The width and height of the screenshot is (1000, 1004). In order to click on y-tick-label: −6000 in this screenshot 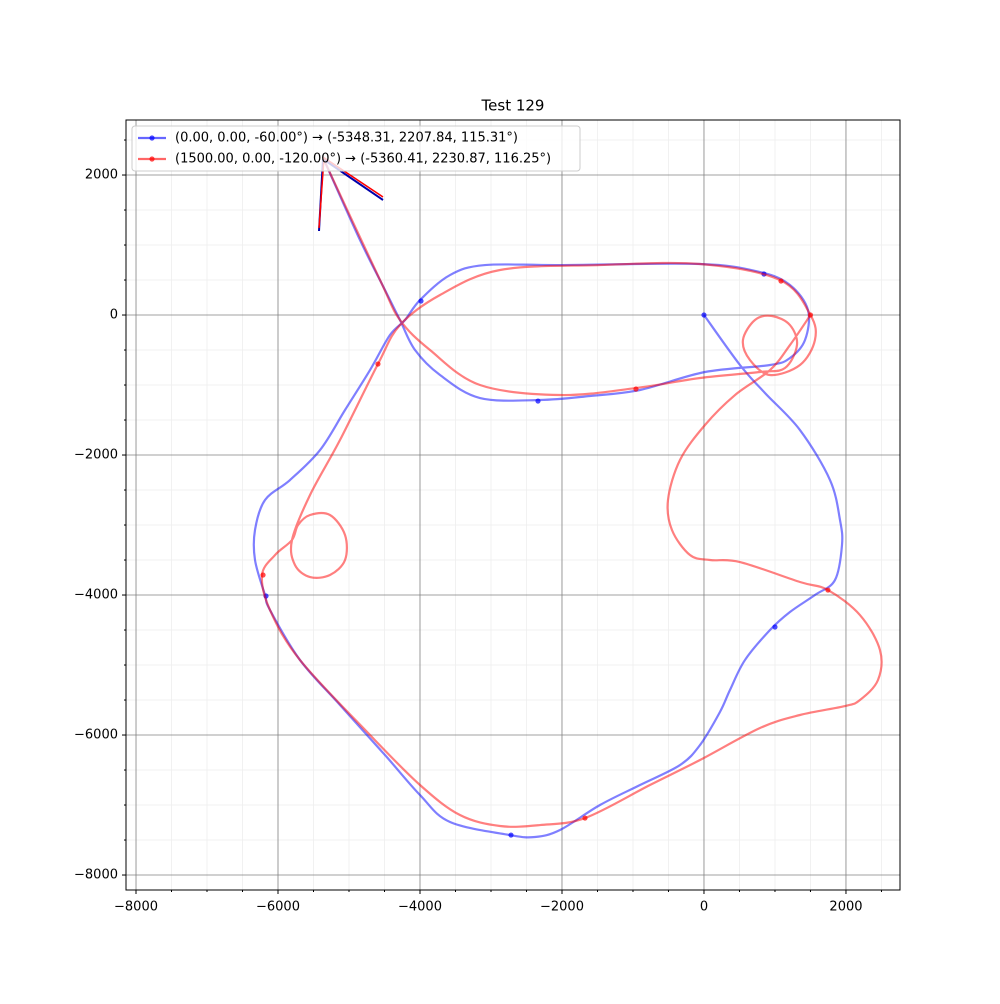, I will do `click(96, 735)`.